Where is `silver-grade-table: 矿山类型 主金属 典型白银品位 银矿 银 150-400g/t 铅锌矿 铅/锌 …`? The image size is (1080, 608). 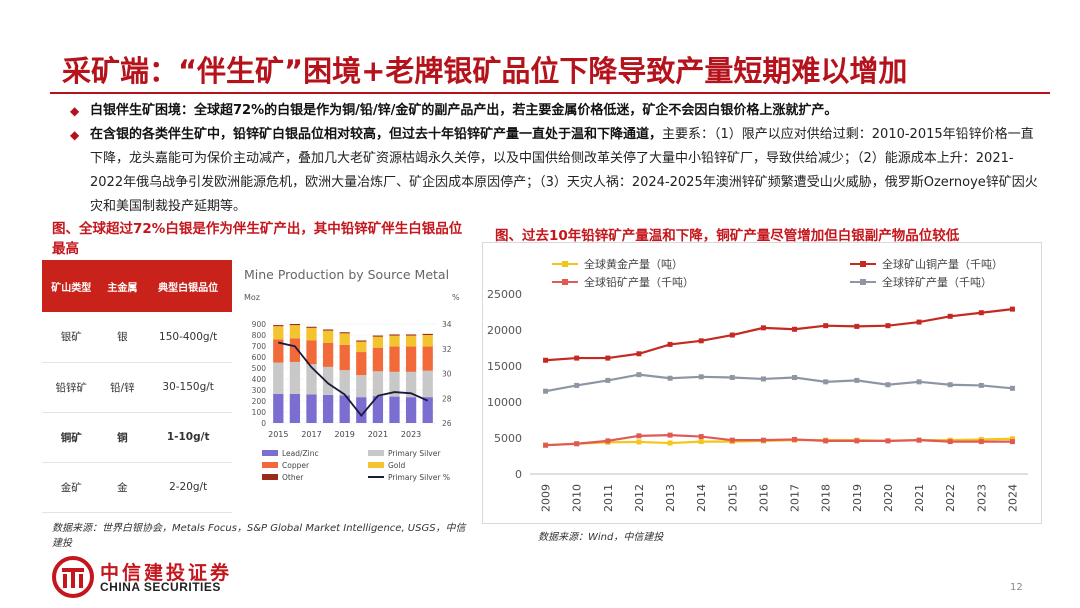 silver-grade-table: 矿山类型 主金属 典型白银品位 银矿 银 150-400g/t 铅锌矿 铅/锌 … is located at coordinates (137, 387).